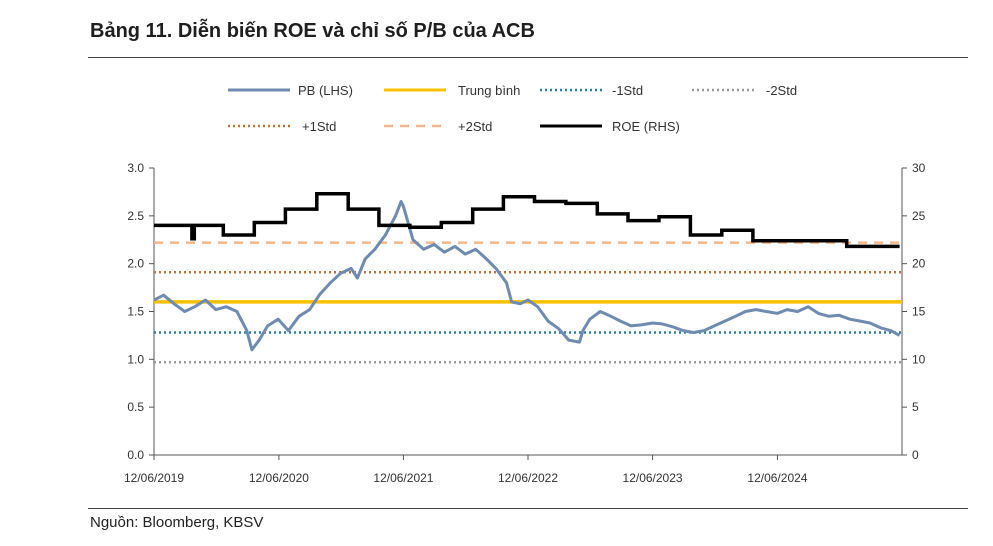 This screenshot has width=993, height=546. Describe the element at coordinates (438, 126) in the screenshot. I see `legend-item-plus2: +2Std` at that location.